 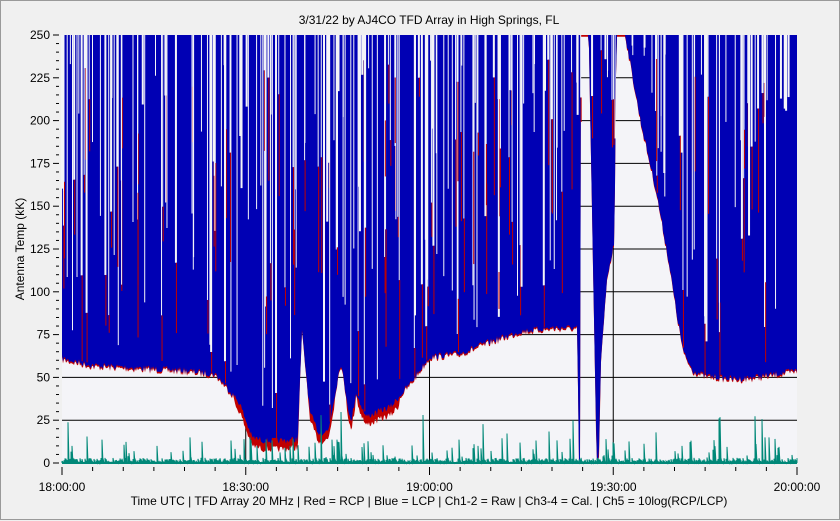 I want to click on y-tick-label: 175, so click(x=40, y=163).